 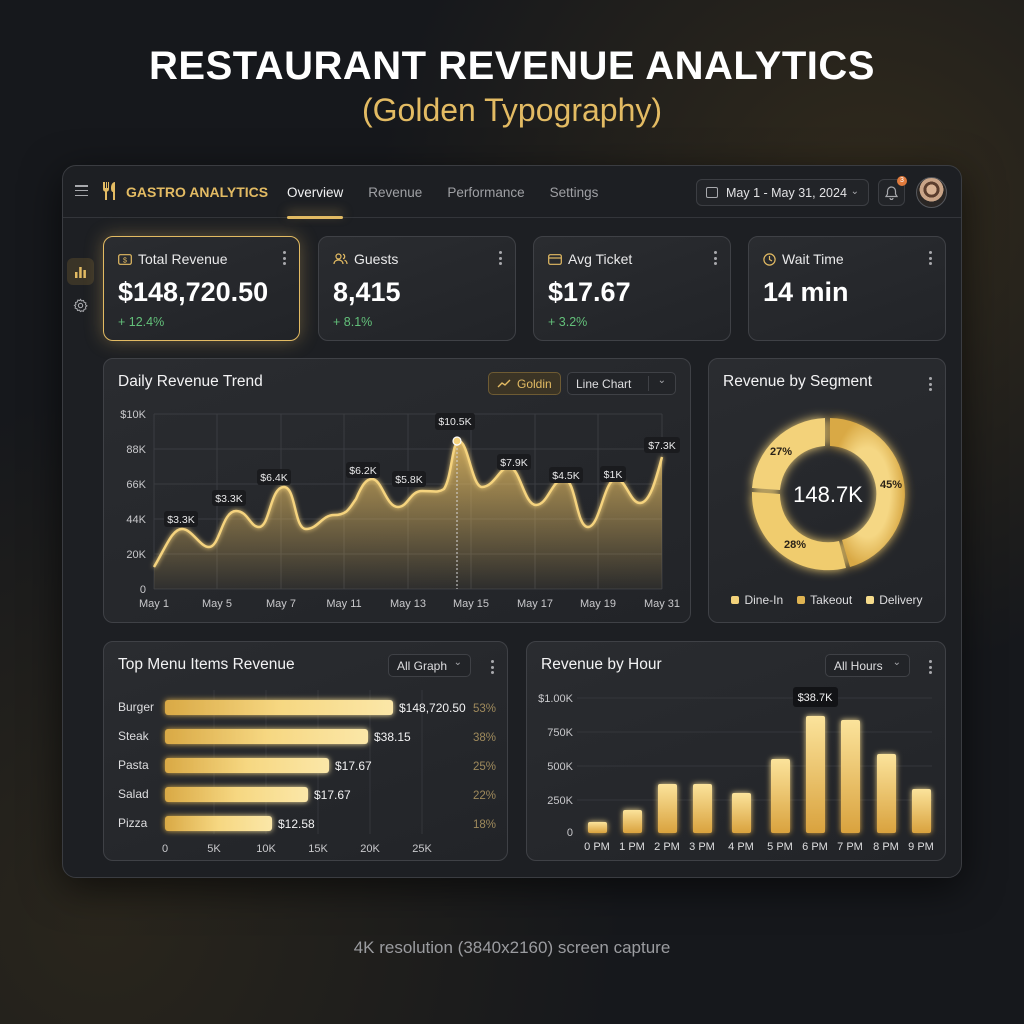 I want to click on menu-filter-select: All Graph ⌄, so click(x=429, y=665).